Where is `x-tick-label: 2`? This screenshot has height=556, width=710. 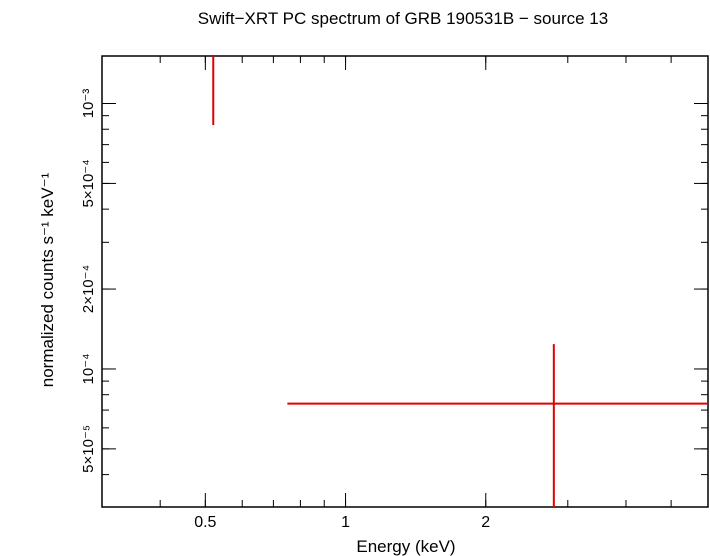
x-tick-label: 2 is located at coordinates (485, 522).